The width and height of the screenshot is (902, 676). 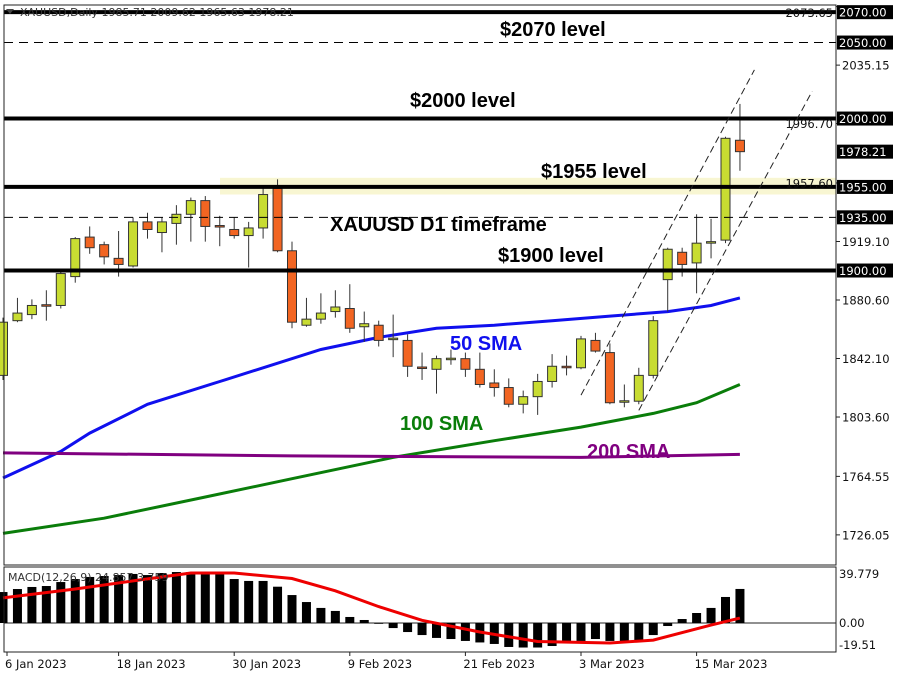 I want to click on annotation-2000-level: $2000 level, so click(x=463, y=101).